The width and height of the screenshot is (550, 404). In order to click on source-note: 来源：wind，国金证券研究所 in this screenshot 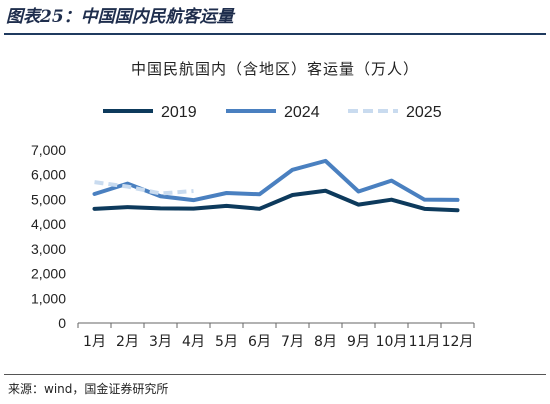, I will do `click(88, 389)`.